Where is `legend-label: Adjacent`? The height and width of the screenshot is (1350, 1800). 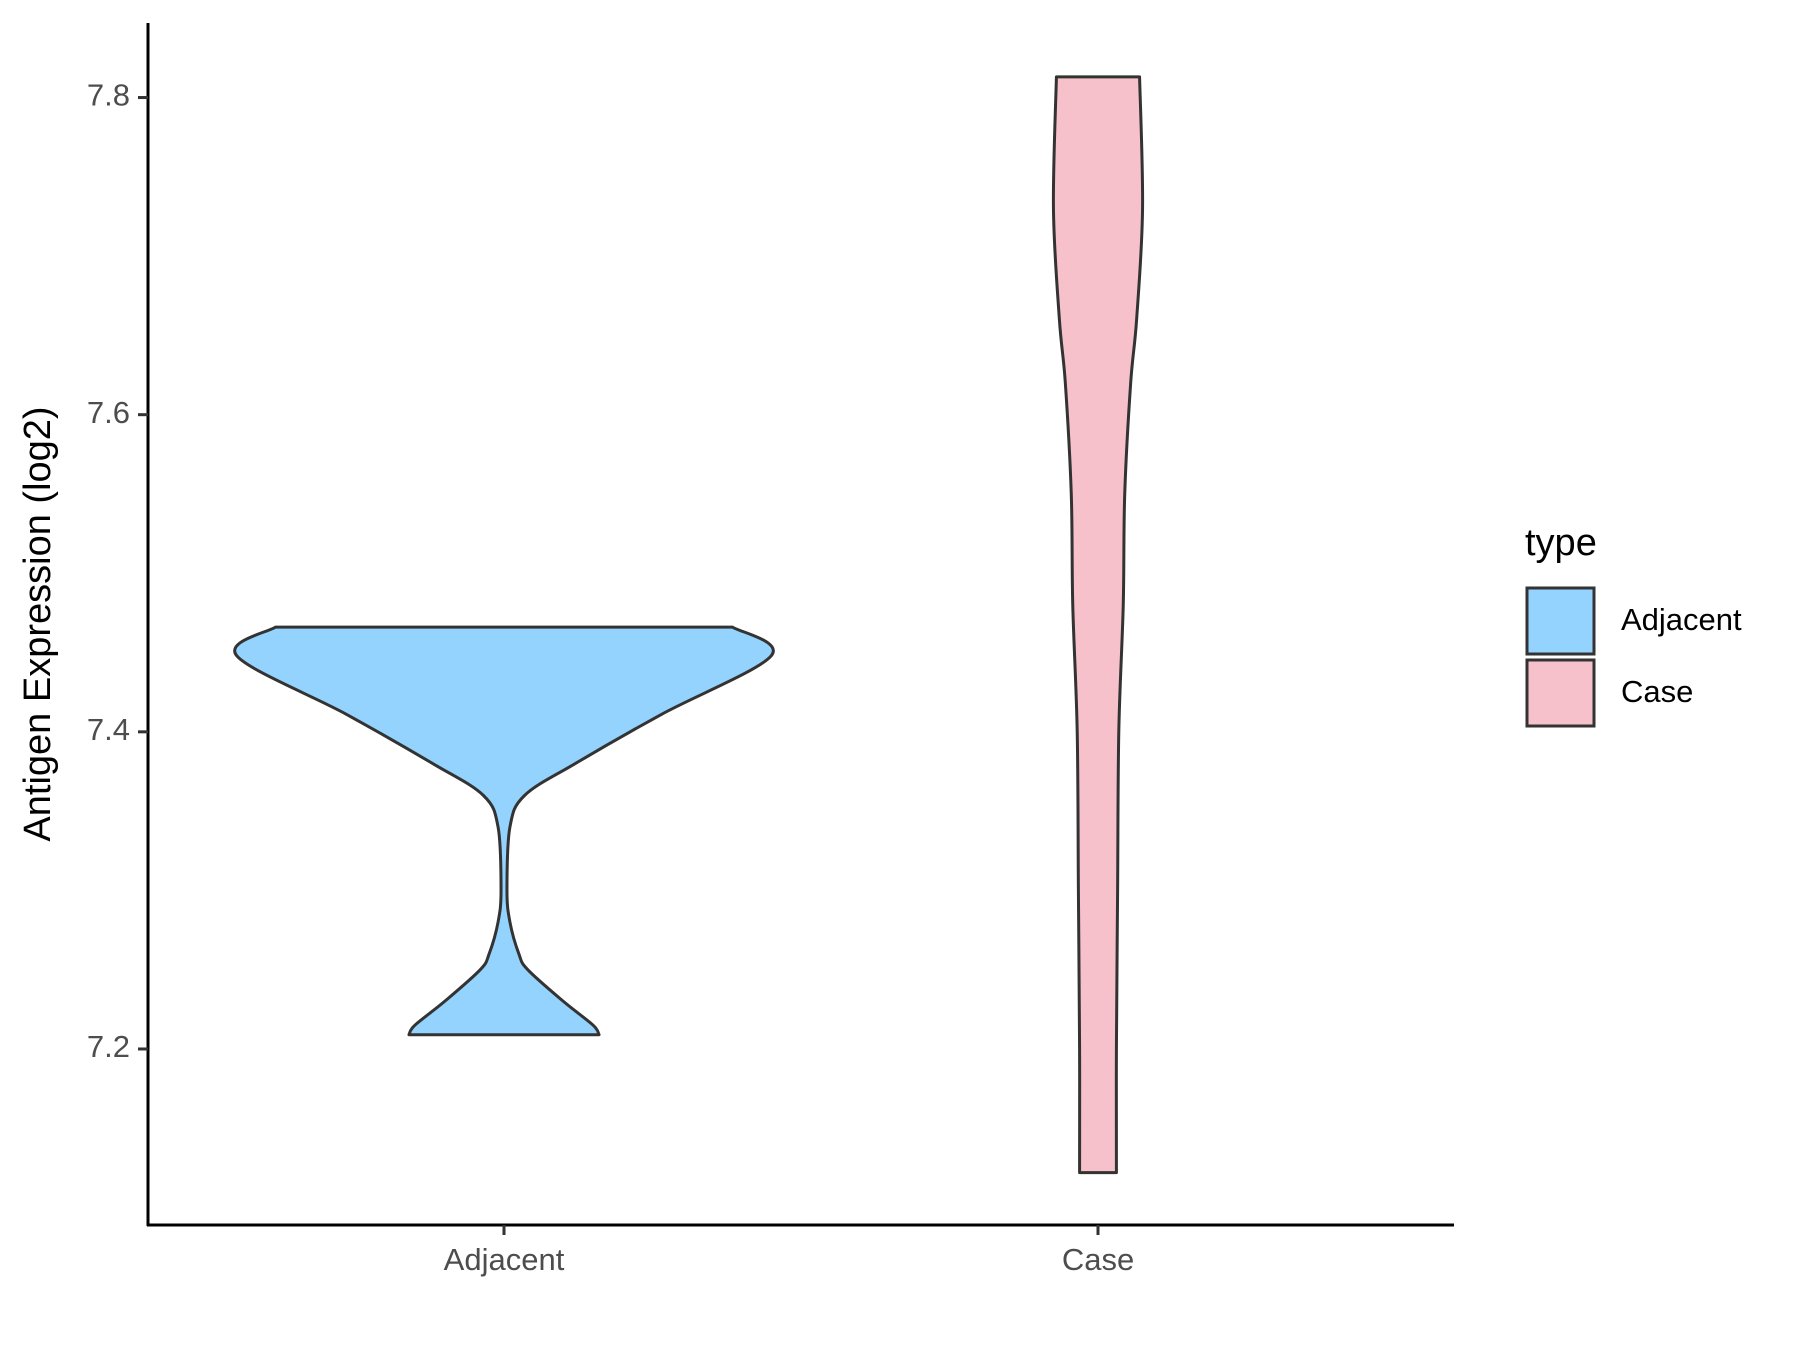 legend-label: Adjacent is located at coordinates (1681, 619).